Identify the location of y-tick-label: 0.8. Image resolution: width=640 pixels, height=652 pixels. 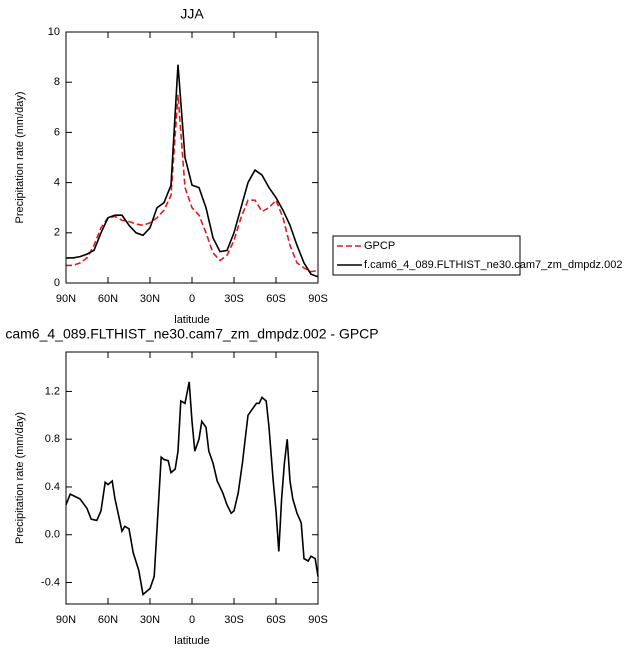
(52, 439).